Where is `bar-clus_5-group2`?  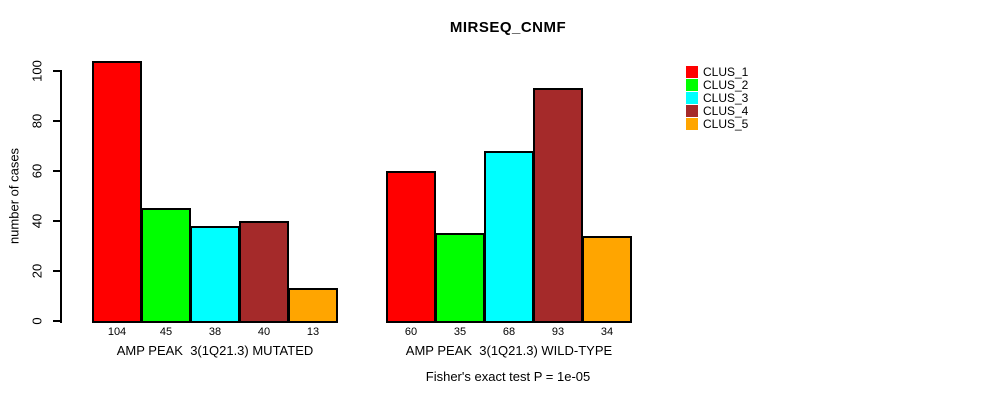 bar-clus_5-group2 is located at coordinates (607, 279).